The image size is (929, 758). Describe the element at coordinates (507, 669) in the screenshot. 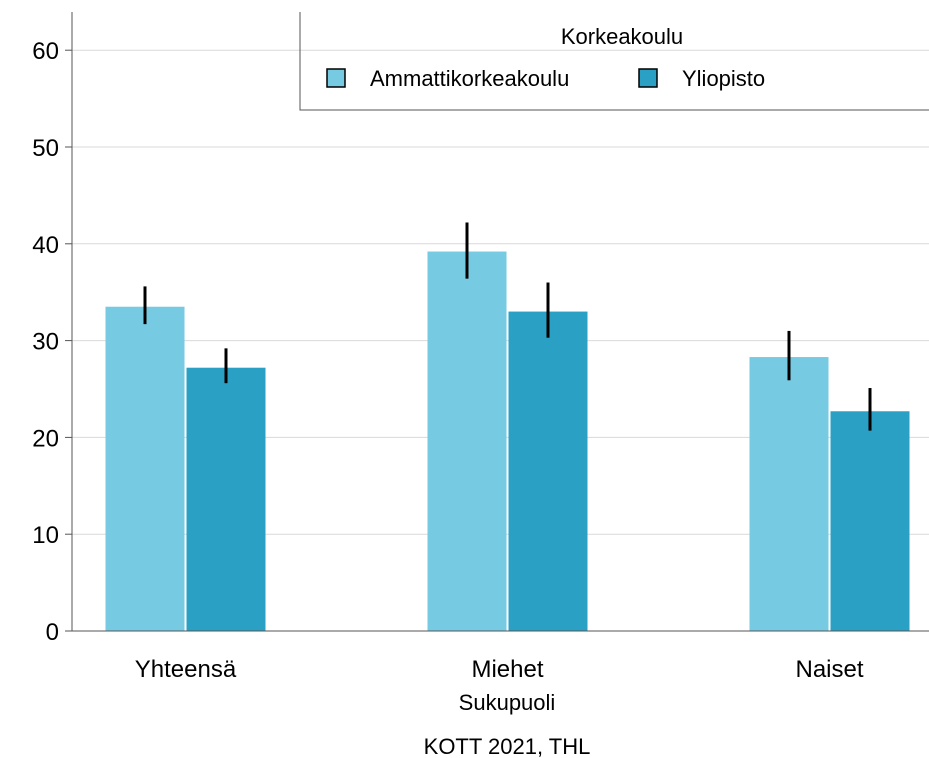

I see `x-tick-label-miehet: Miehet` at that location.